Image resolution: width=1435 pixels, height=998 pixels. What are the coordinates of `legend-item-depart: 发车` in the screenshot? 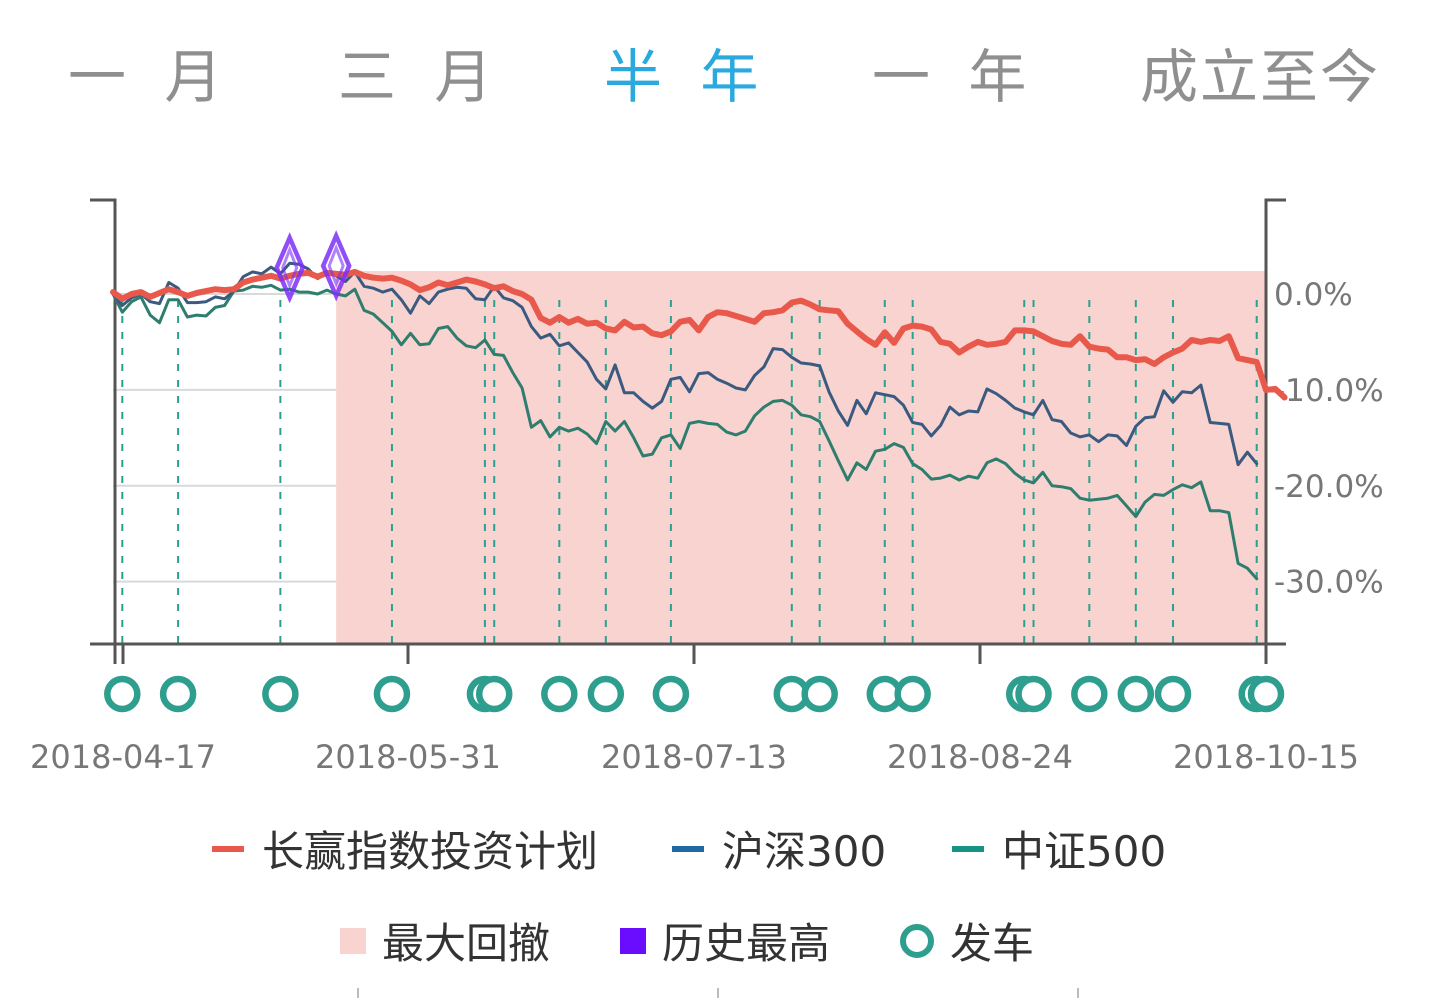 It's located at (967, 940).